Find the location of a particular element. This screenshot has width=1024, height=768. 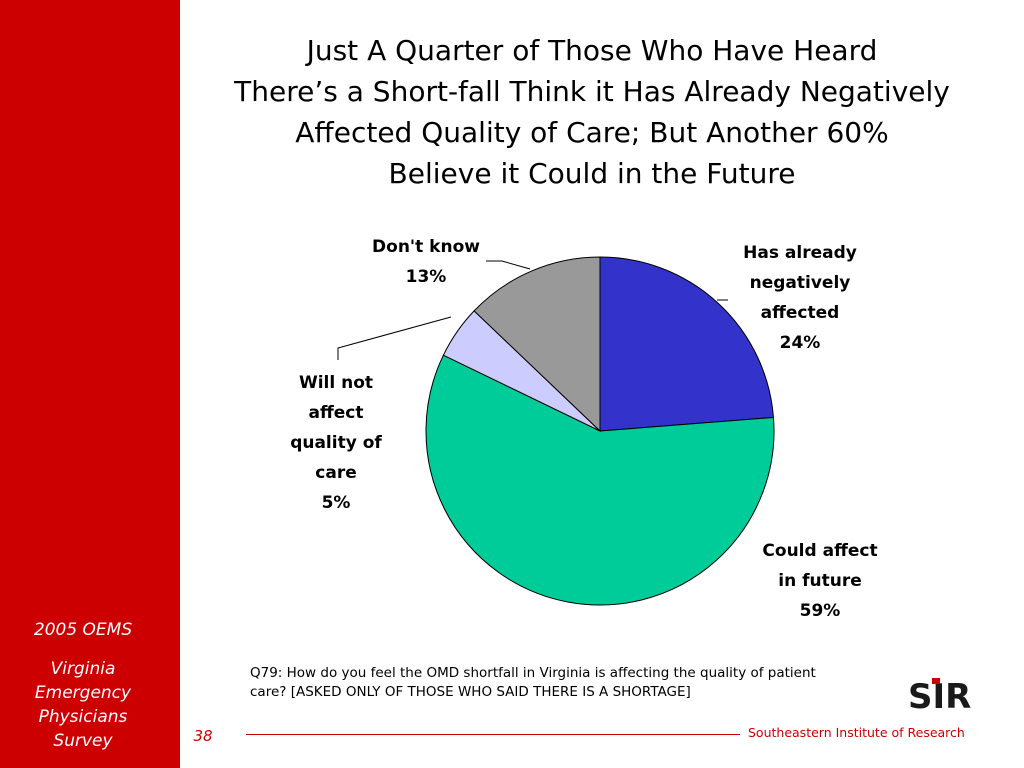

footer-divider is located at coordinates (493, 734).